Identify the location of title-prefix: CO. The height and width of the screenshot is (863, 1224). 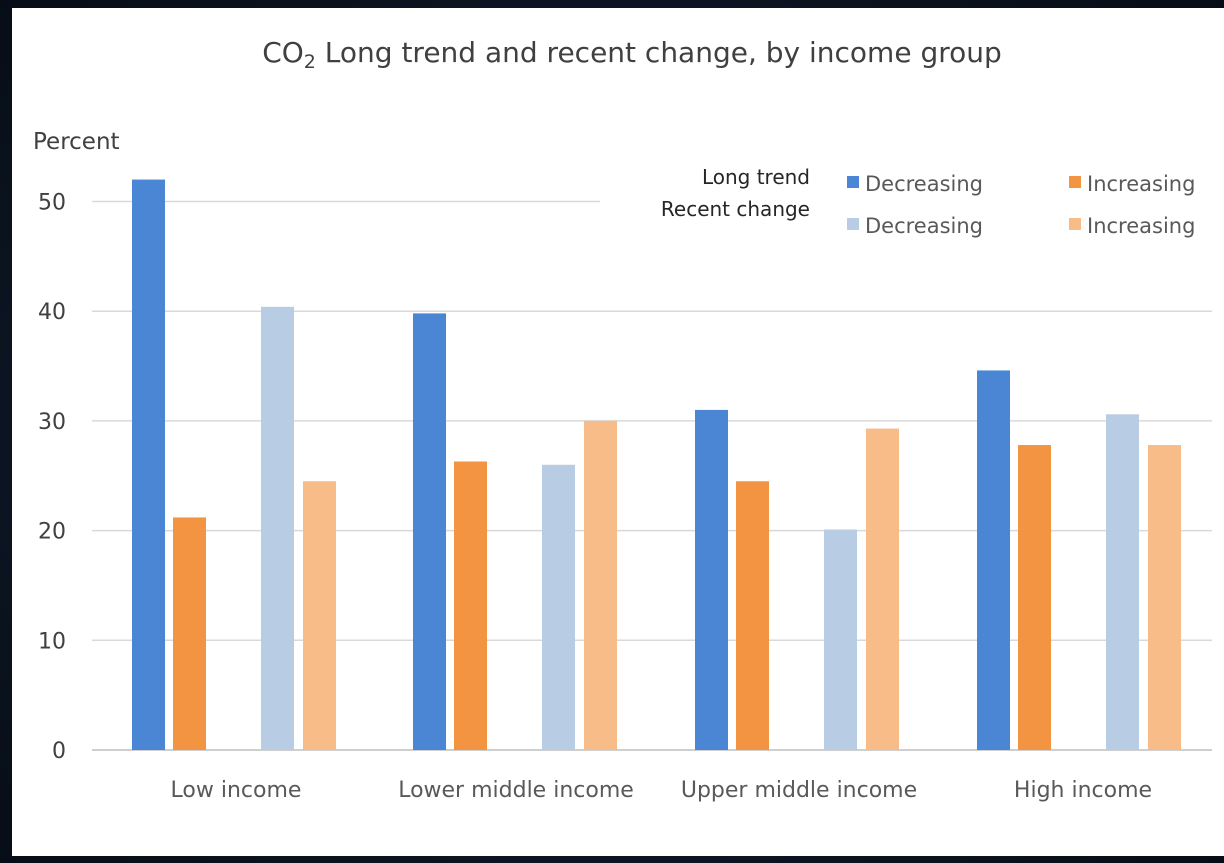
(283, 52).